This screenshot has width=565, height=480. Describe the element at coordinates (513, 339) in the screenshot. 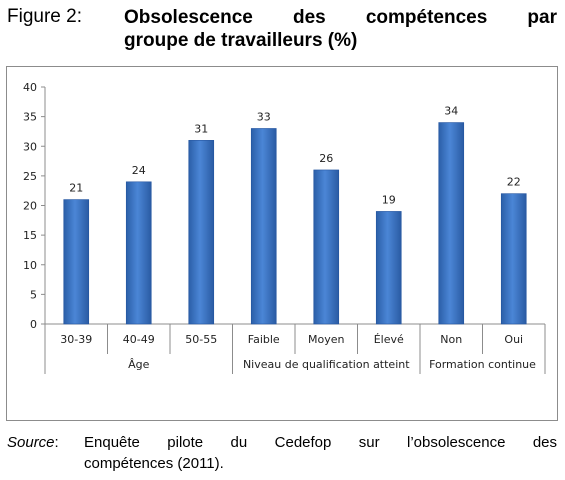

I see `category-label: Oui` at that location.